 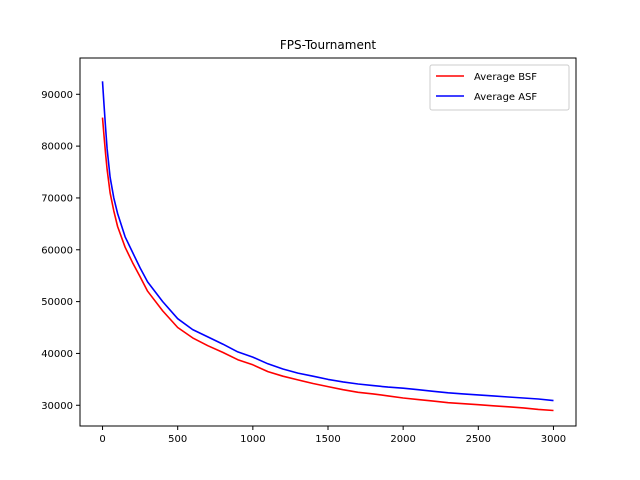 What do you see at coordinates (102, 439) in the screenshot?
I see `x-tick-label: 0` at bounding box center [102, 439].